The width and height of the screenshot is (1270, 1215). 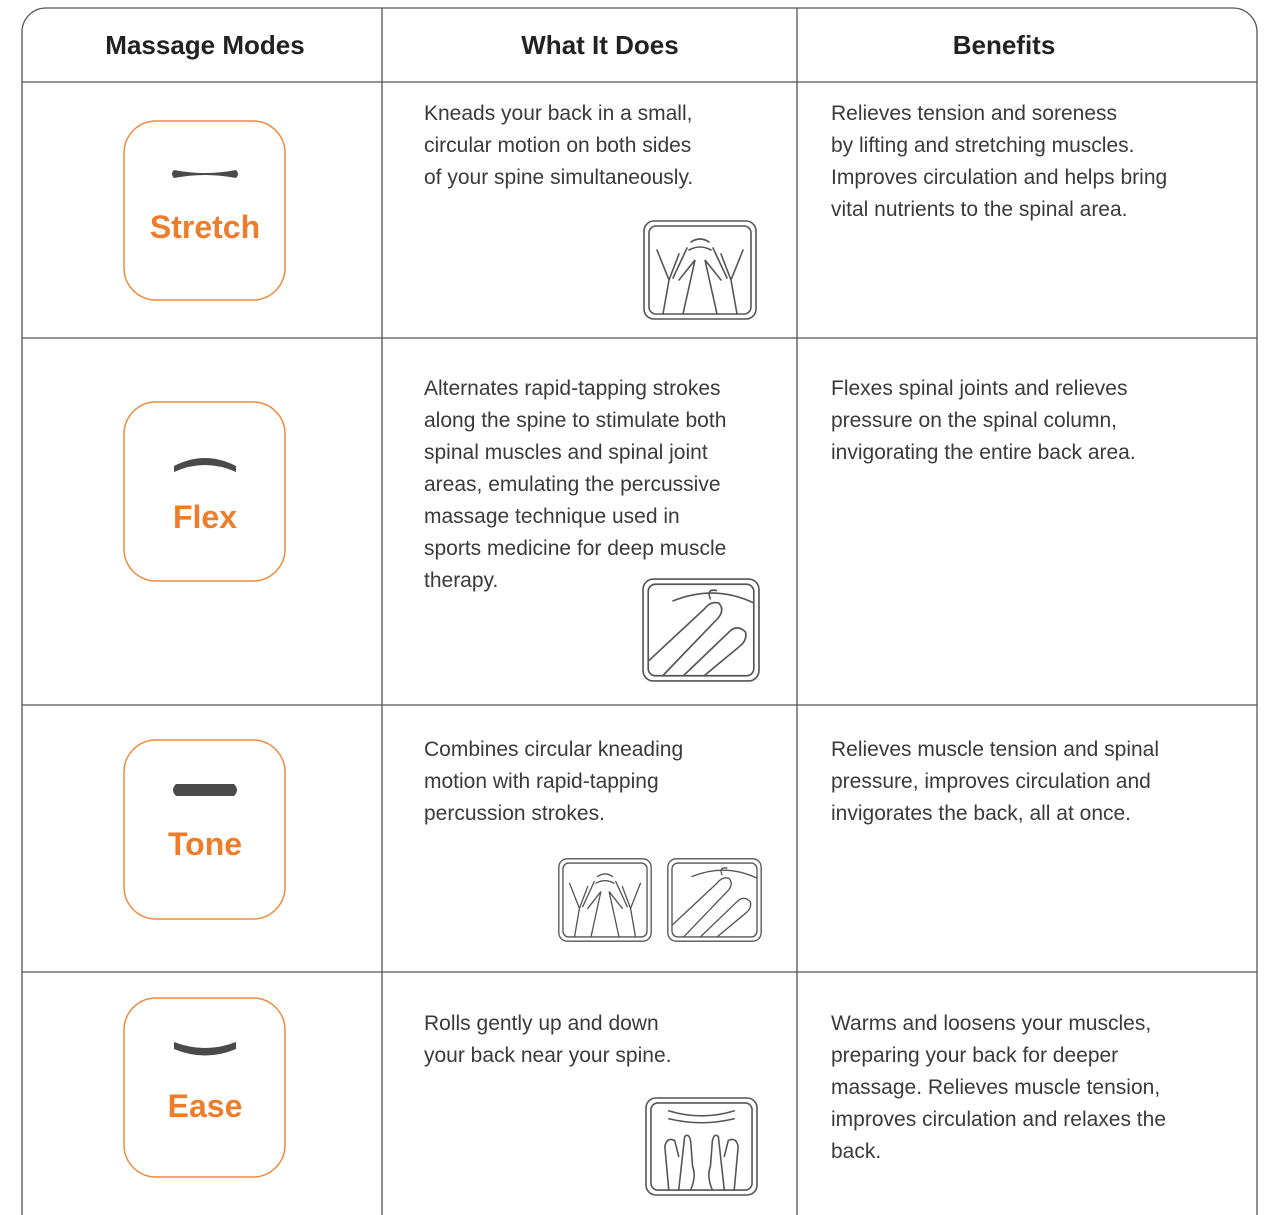 I want to click on mode-label: Ease, so click(x=205, y=1106).